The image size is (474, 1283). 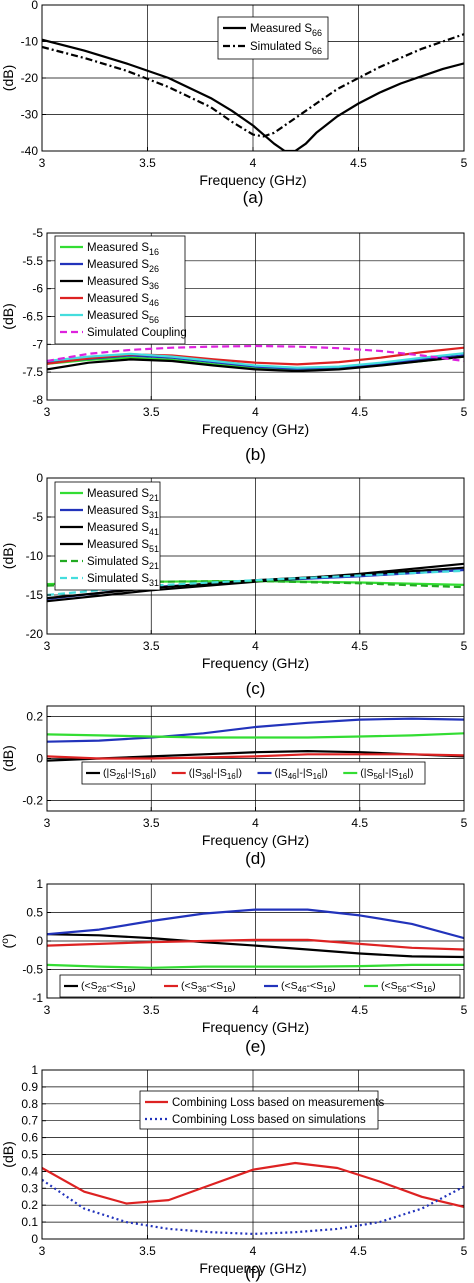 I want to click on y-tick-label: -5.5, so click(x=32, y=261).